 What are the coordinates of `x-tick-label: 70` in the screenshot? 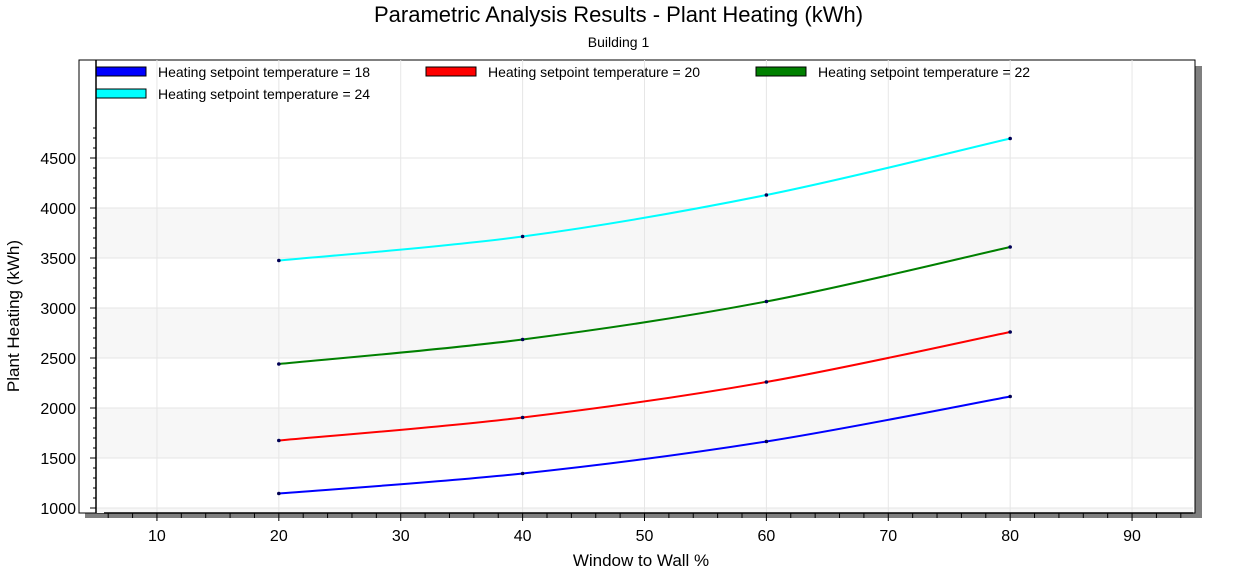 It's located at (888, 536).